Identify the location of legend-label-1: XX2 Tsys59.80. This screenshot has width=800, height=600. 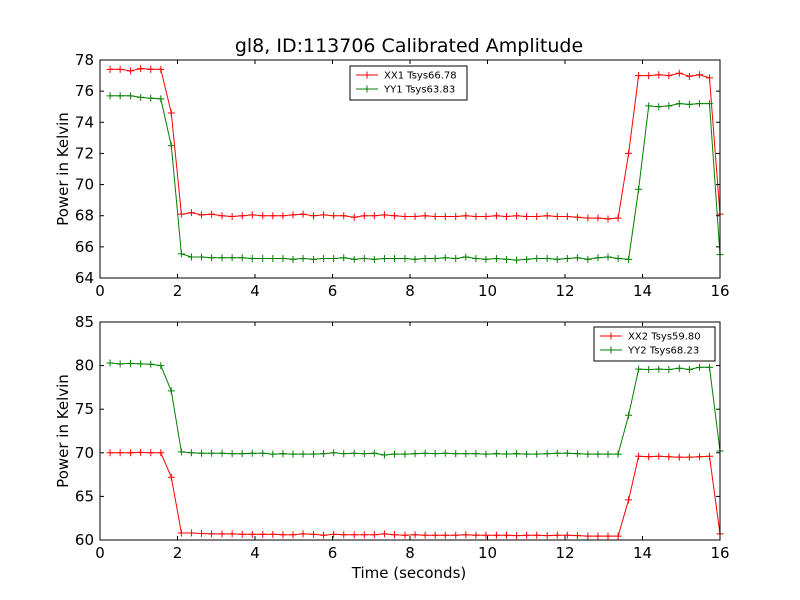
(664, 337).